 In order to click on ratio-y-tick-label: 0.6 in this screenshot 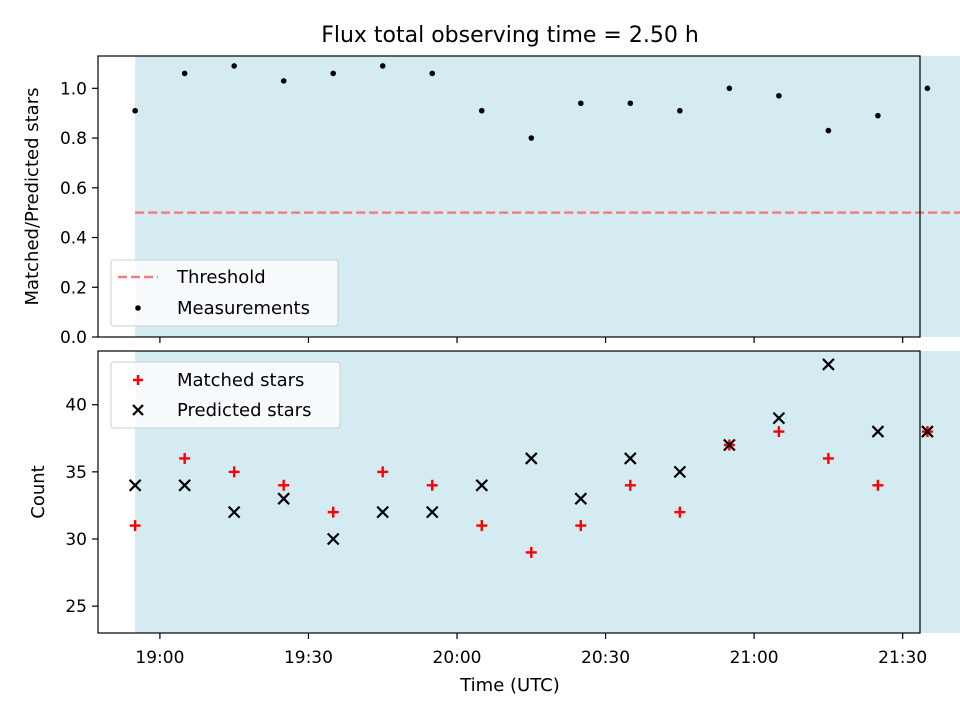, I will do `click(73, 189)`.